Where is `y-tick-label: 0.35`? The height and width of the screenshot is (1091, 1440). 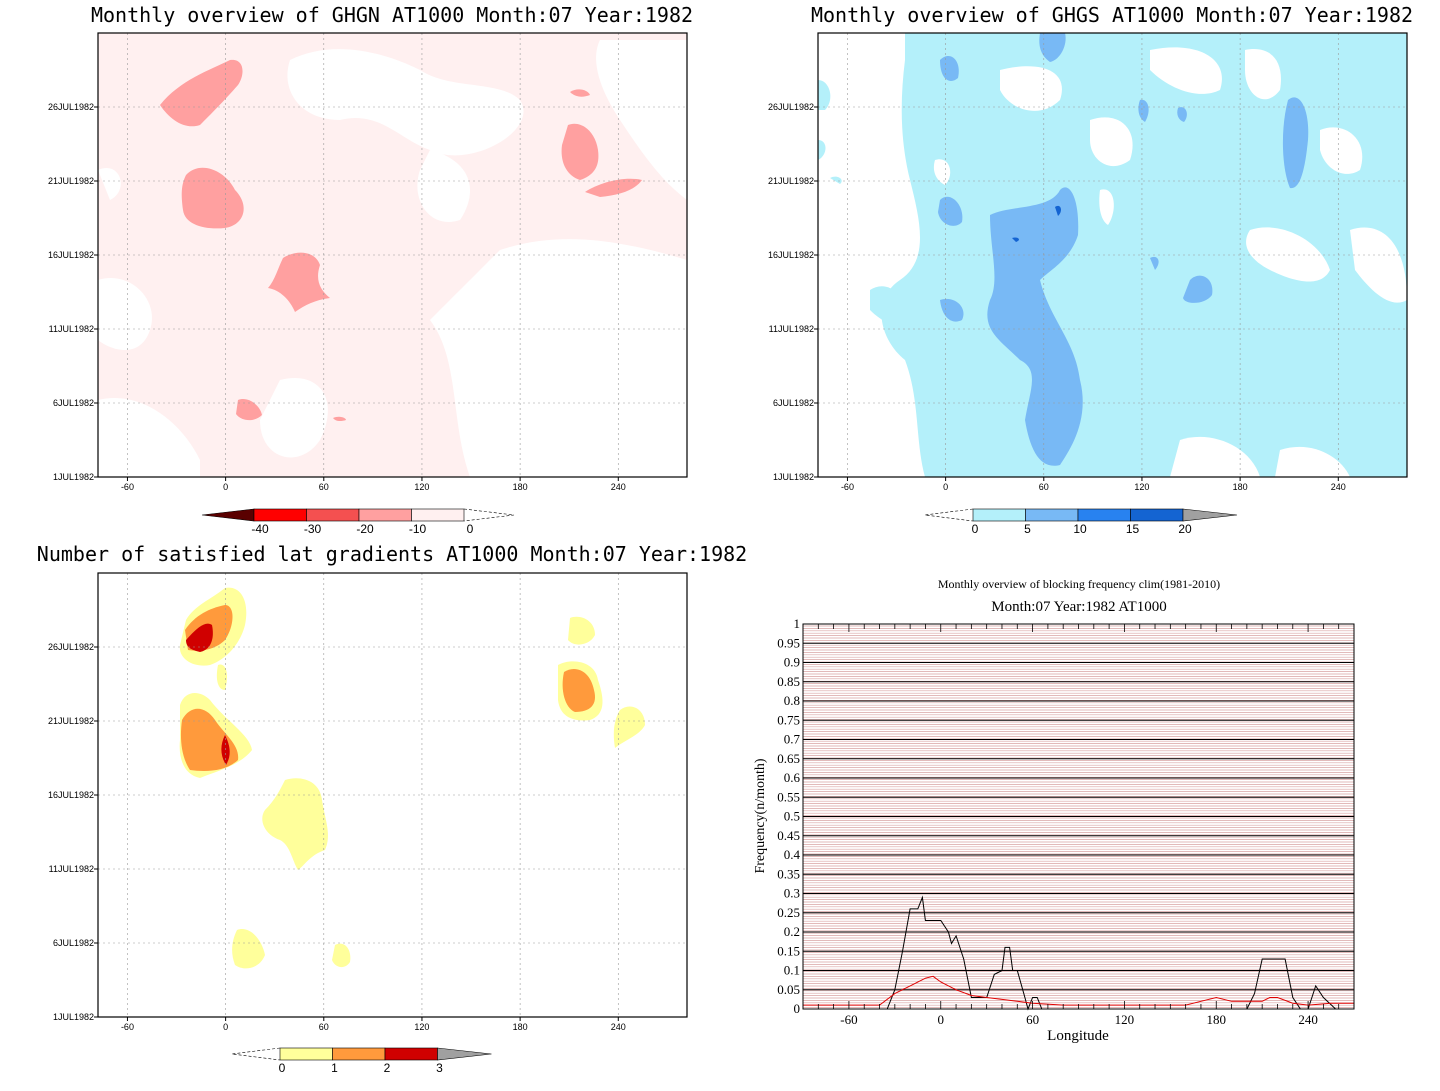 y-tick-label: 0.35 is located at coordinates (788, 873).